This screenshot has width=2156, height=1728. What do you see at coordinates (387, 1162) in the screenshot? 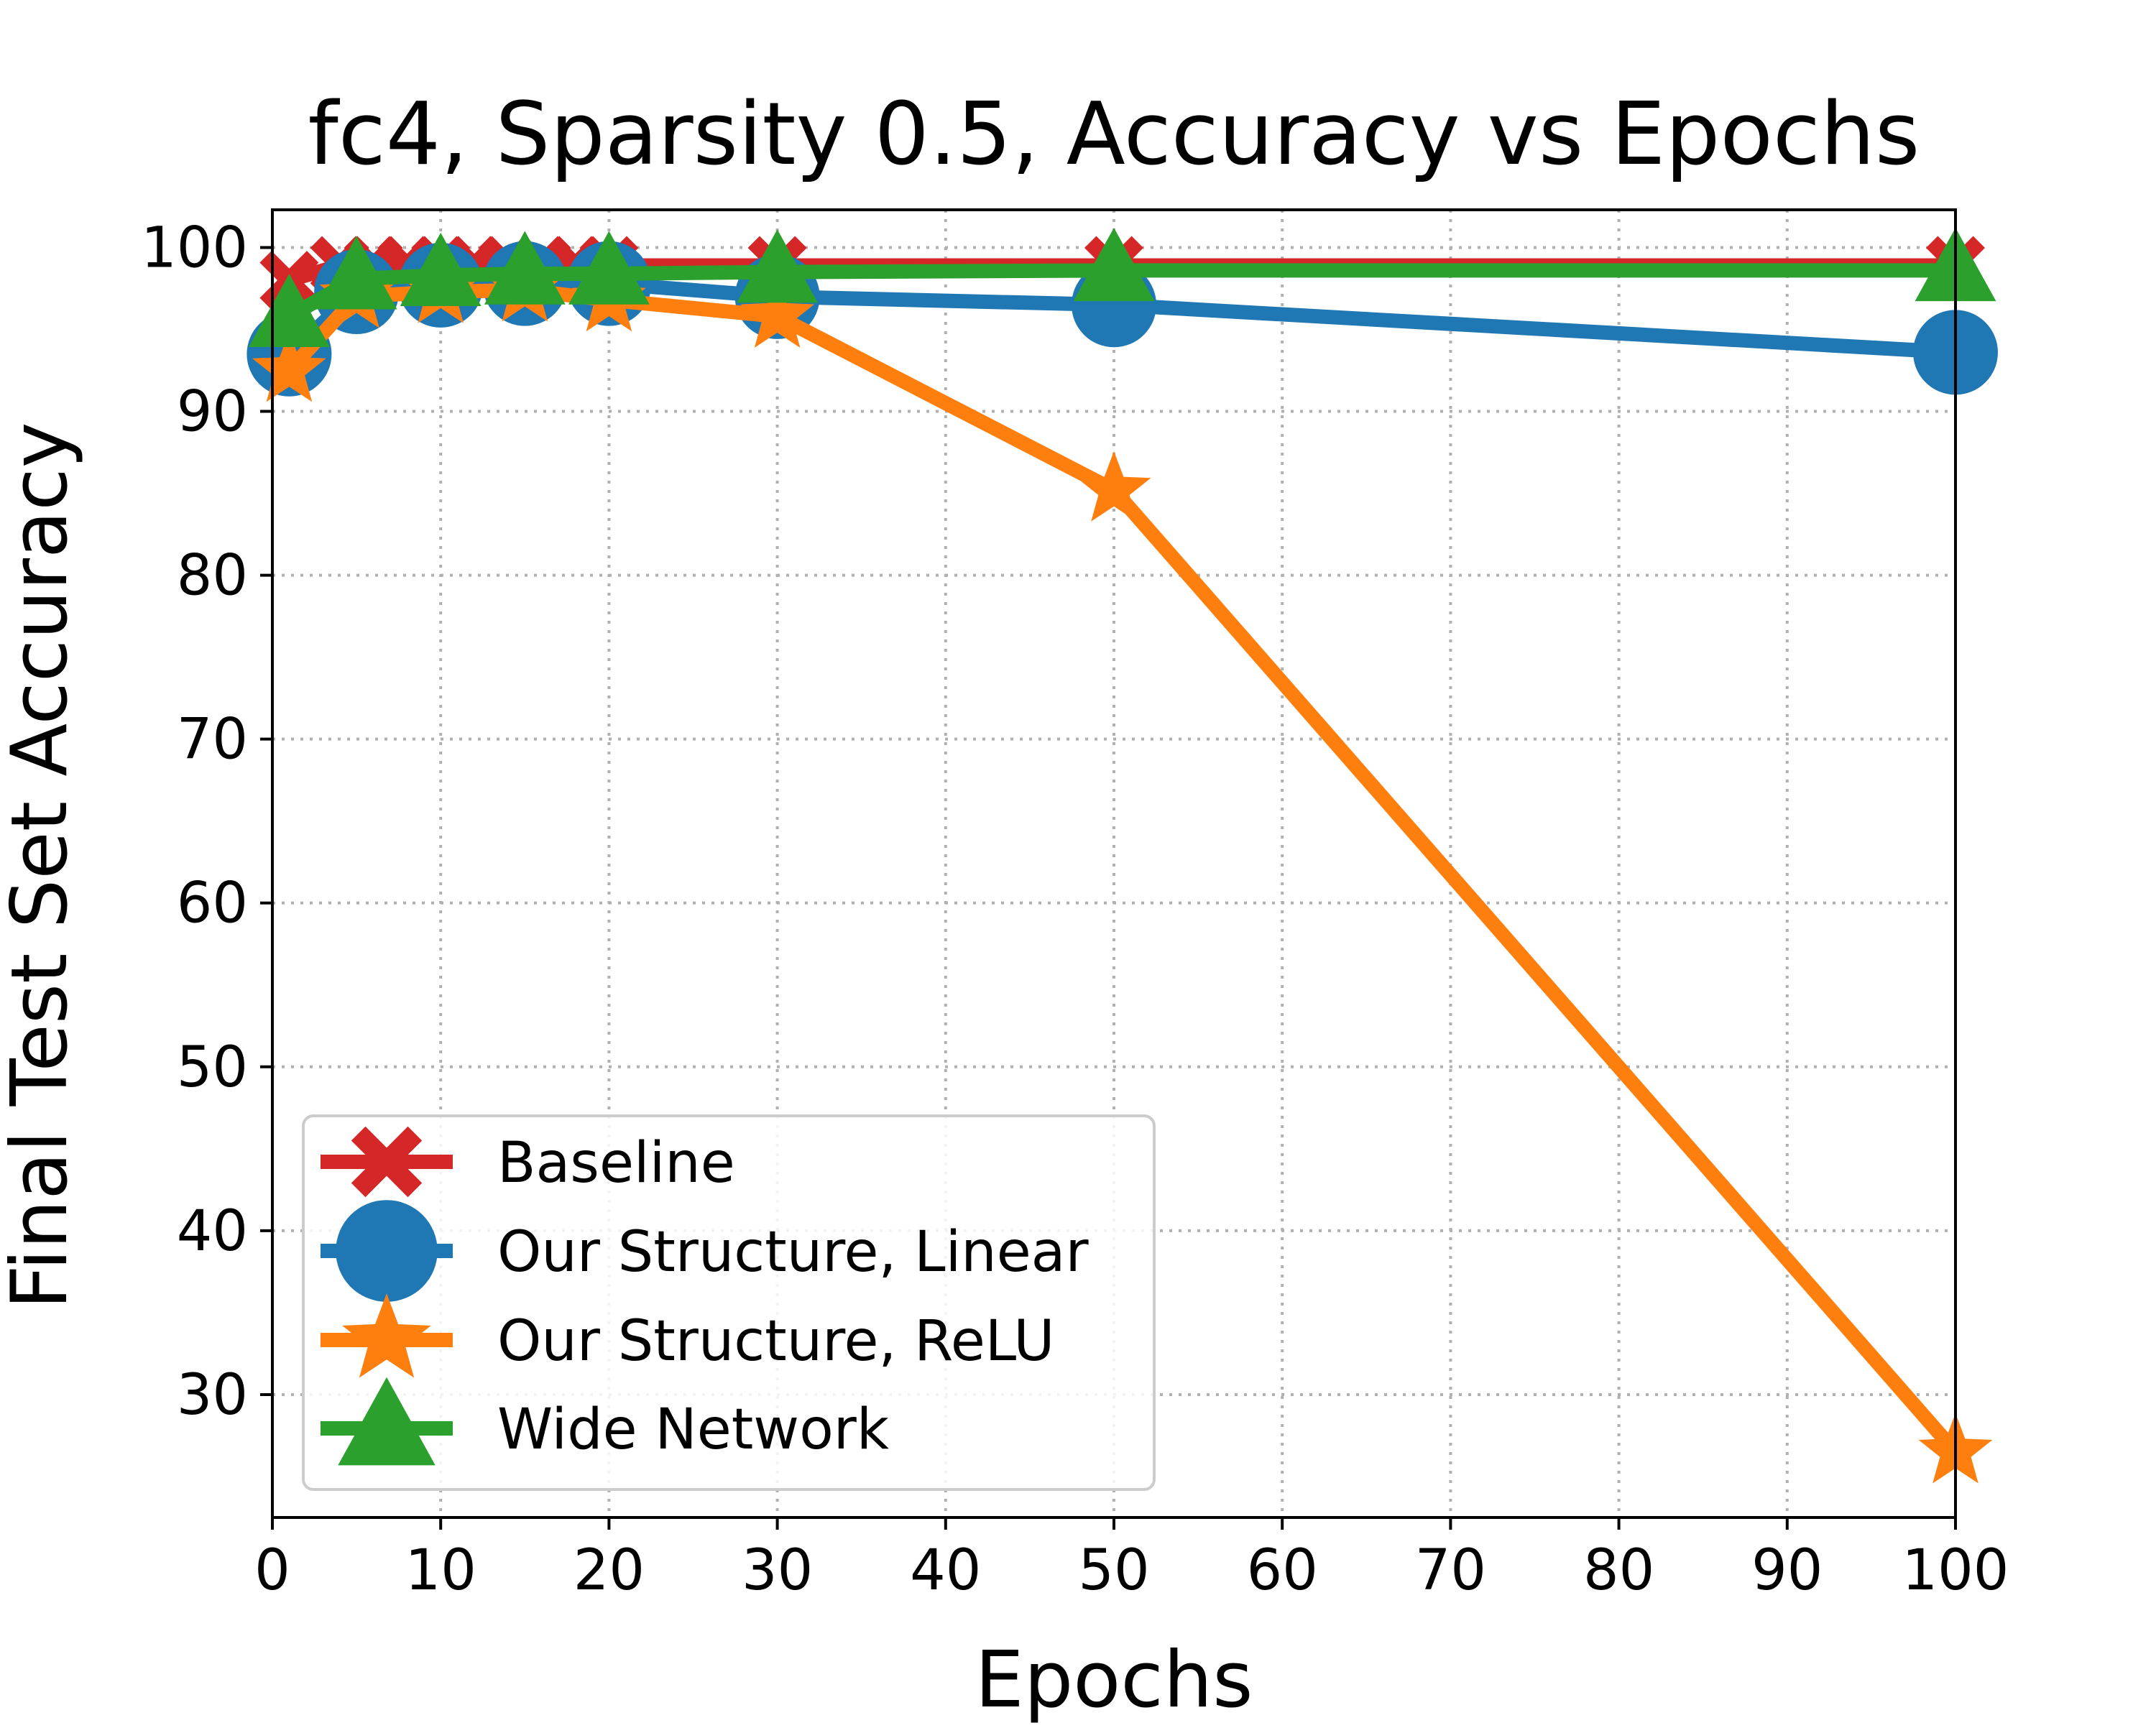
I see `legend-marker-baseline` at bounding box center [387, 1162].